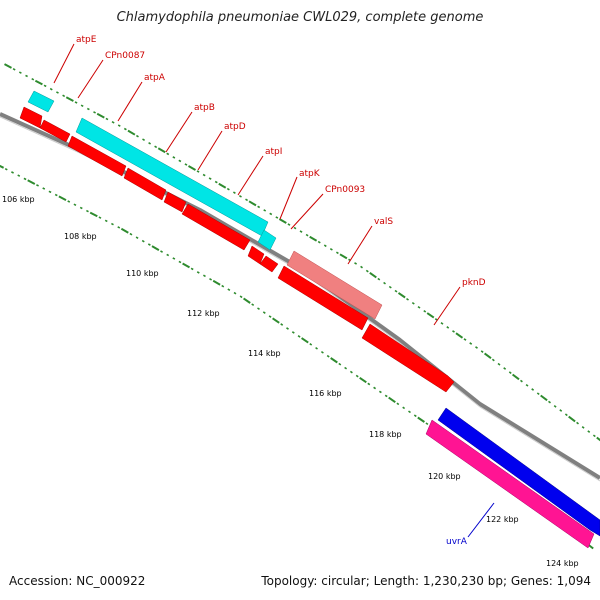  I want to click on genes-label: Genes:, so click(531, 581).